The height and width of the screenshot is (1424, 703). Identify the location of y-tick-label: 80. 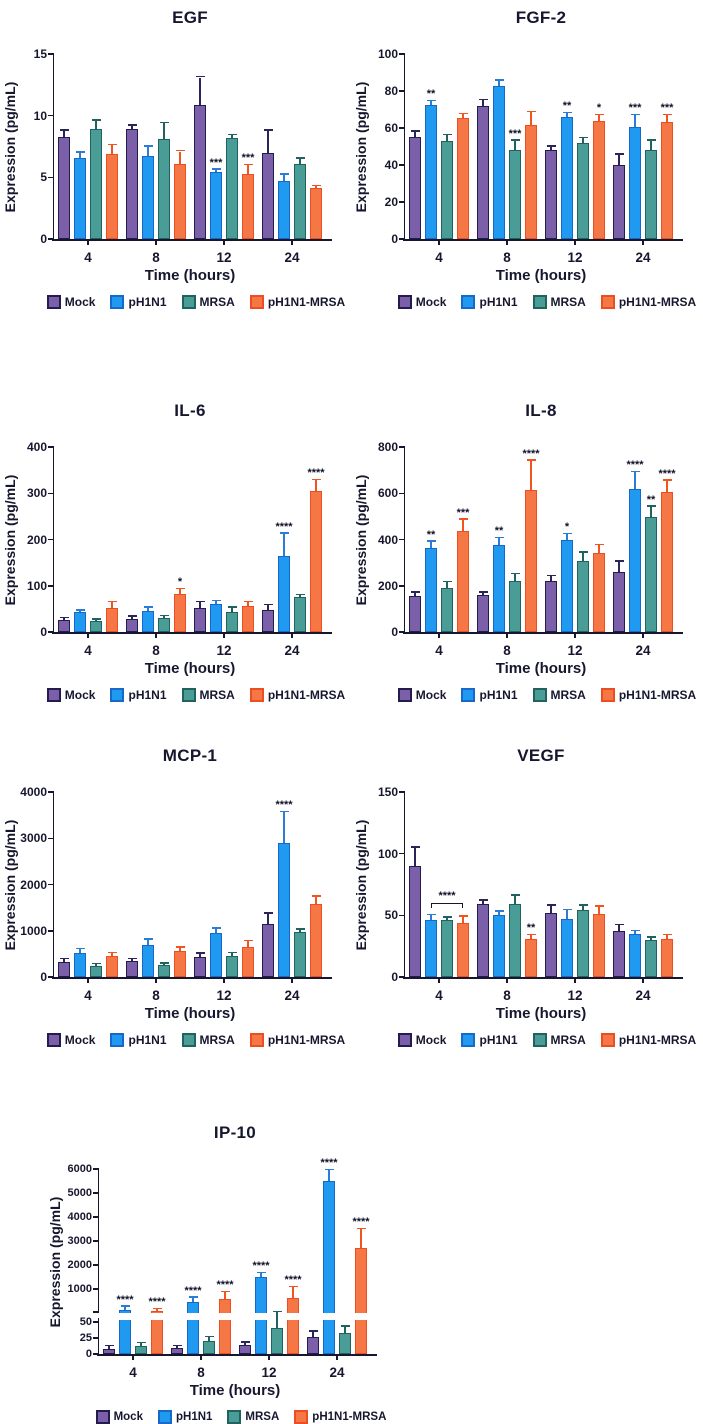
(391, 91).